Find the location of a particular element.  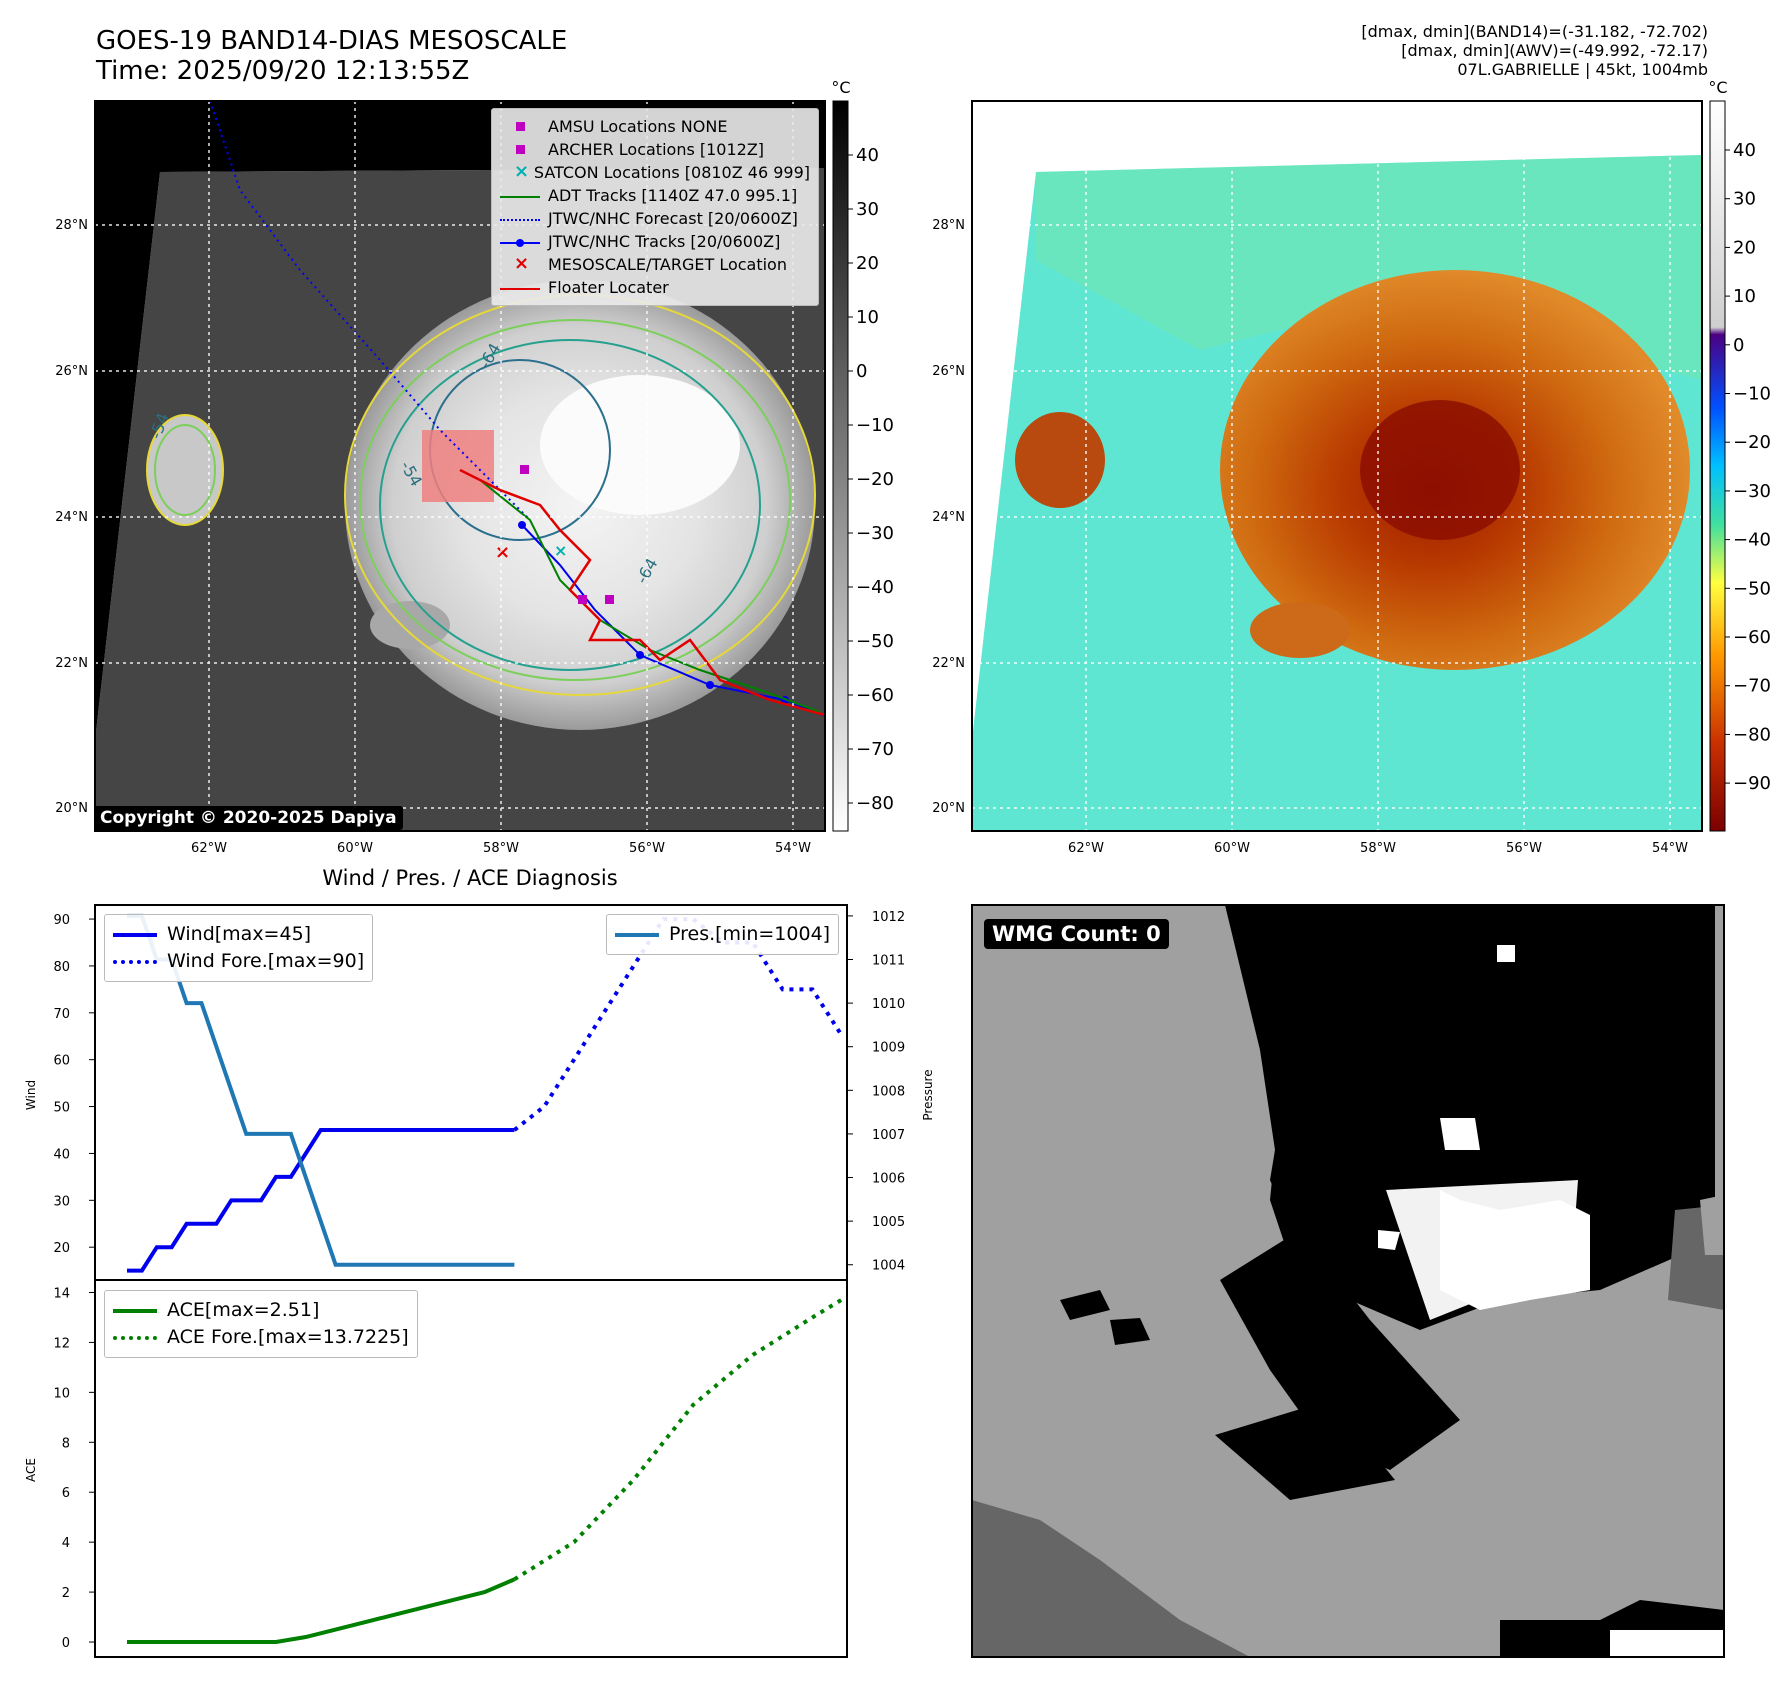

legend-item: Floater Locater is located at coordinates (655, 287).